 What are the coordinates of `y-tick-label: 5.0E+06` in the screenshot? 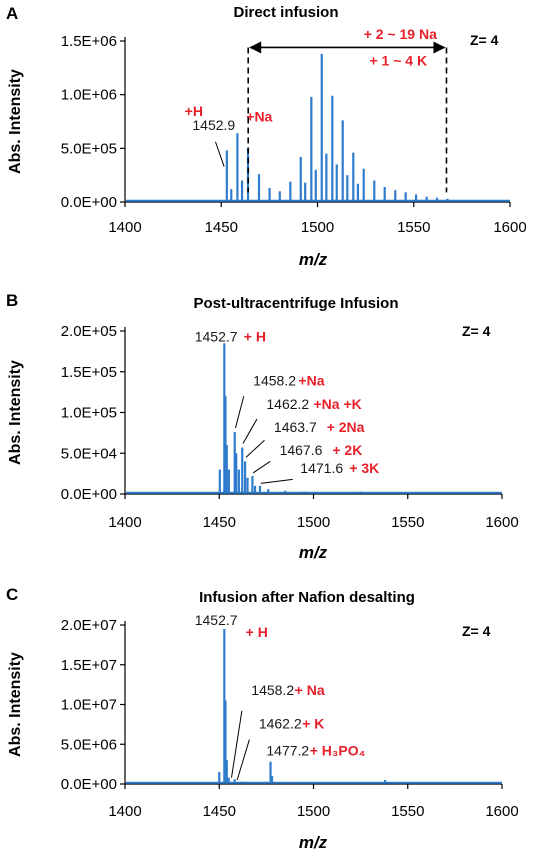 It's located at (89, 744).